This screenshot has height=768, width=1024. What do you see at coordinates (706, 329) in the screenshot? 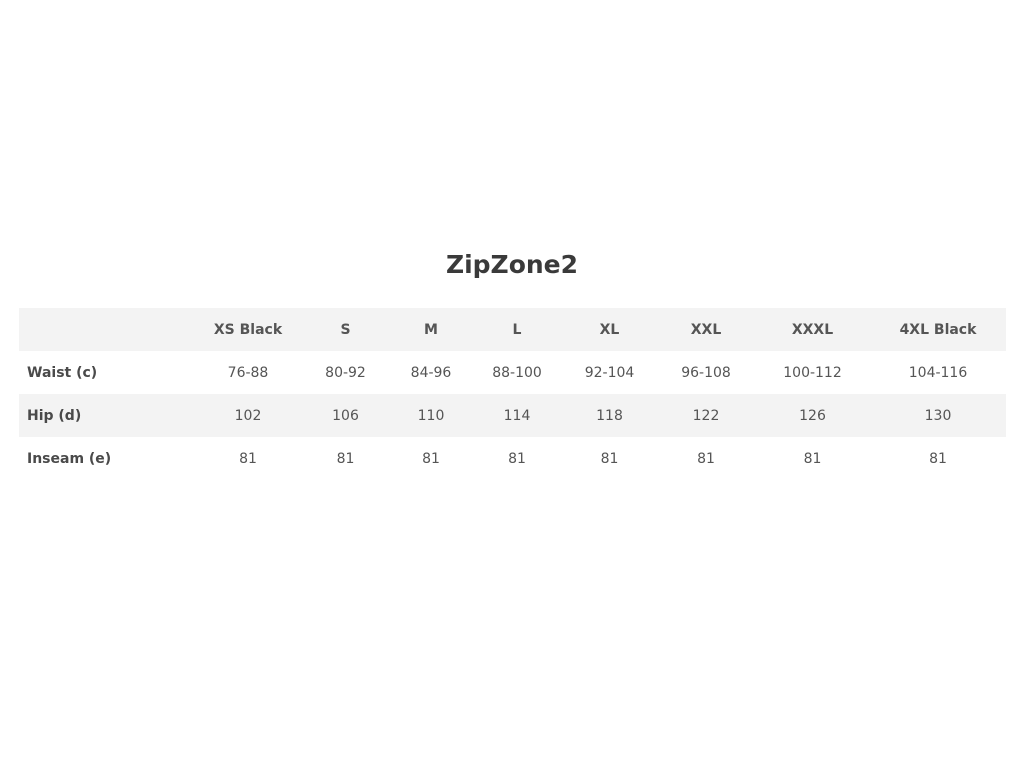
I see `column-header: XXL` at bounding box center [706, 329].